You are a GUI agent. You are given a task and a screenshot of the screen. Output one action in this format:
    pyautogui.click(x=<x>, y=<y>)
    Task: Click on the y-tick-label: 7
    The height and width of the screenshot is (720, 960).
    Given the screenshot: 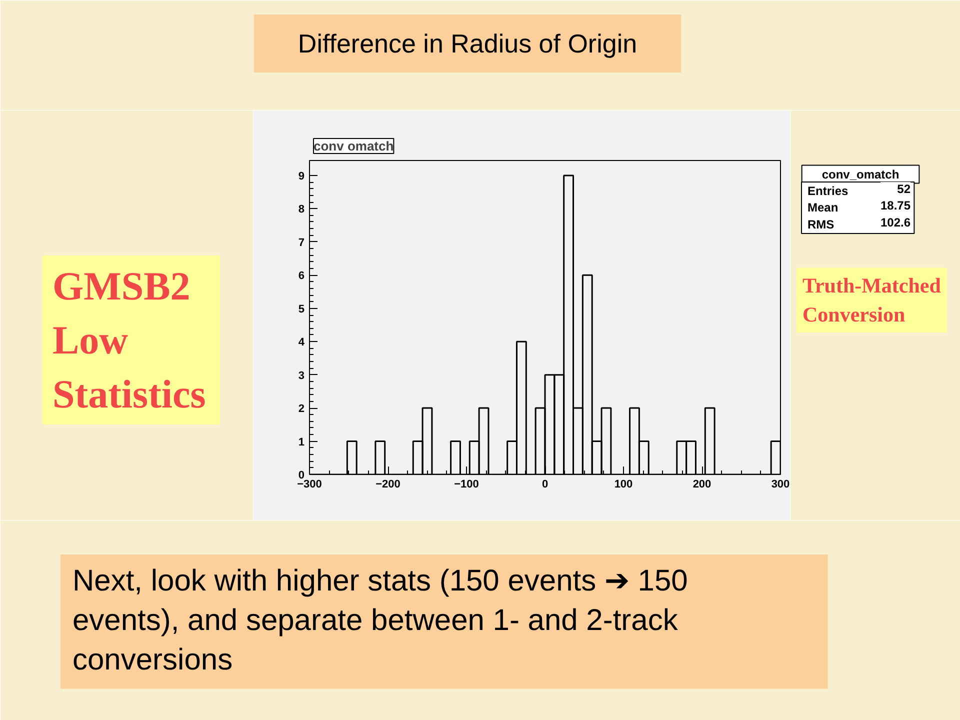 What is the action you would take?
    pyautogui.click(x=301, y=242)
    